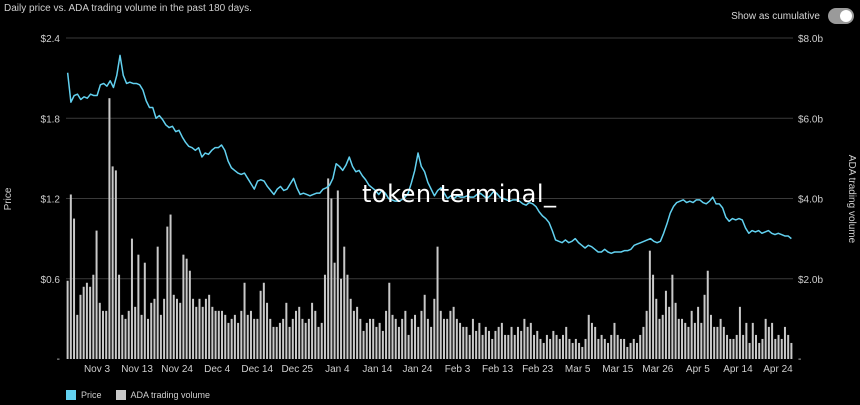 This screenshot has width=860, height=405. Describe the element at coordinates (578, 369) in the screenshot. I see `x-tick-label: Mar 5` at that location.